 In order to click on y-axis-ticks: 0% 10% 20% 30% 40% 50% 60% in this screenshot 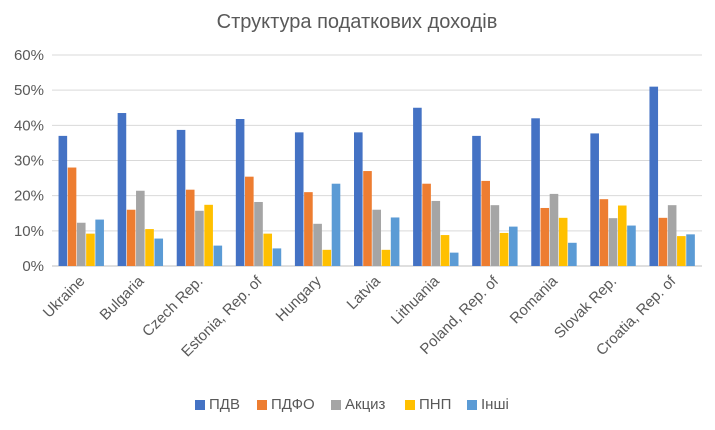, I will do `click(29, 161)`.